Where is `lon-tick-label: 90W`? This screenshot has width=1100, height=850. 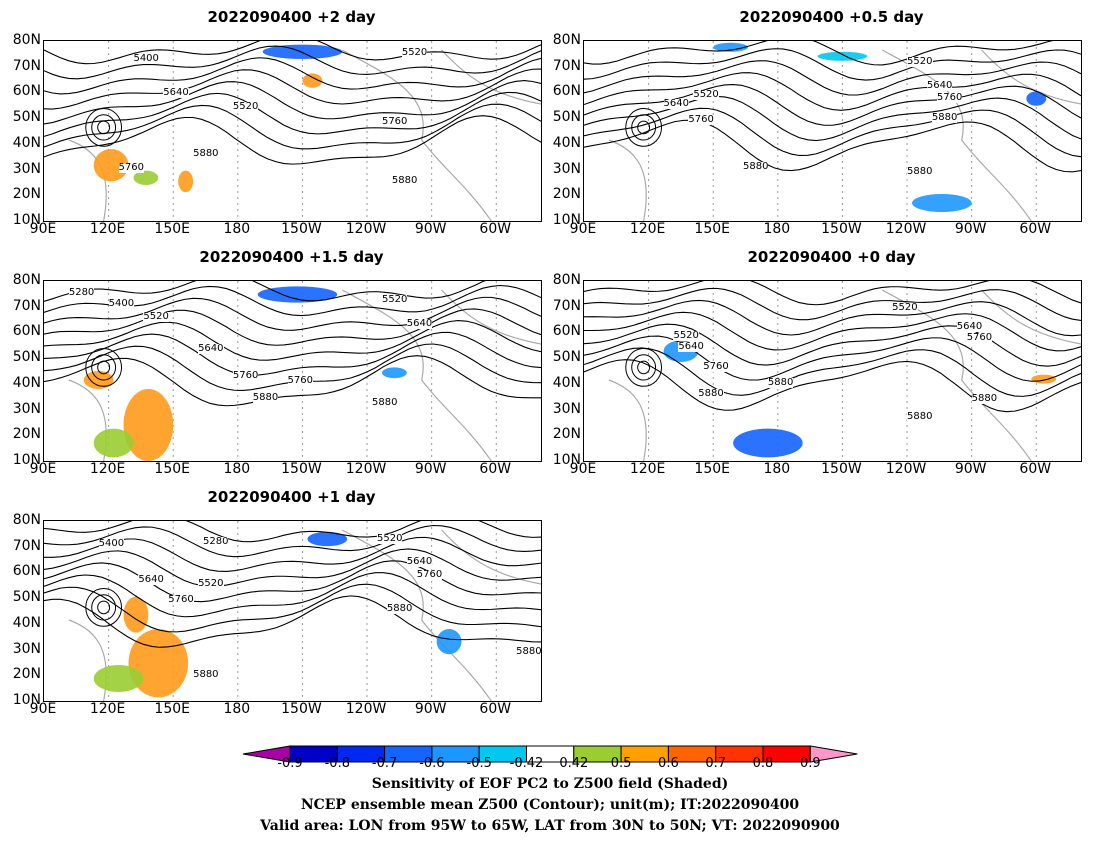 lon-tick-label: 90W is located at coordinates (430, 469).